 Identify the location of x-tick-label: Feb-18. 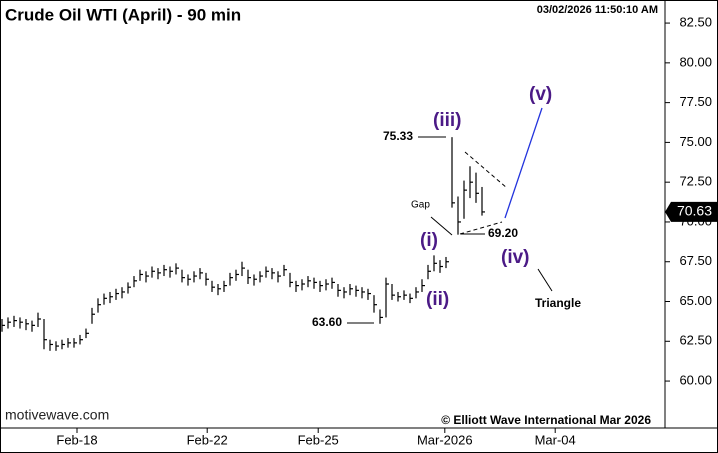
(76, 439).